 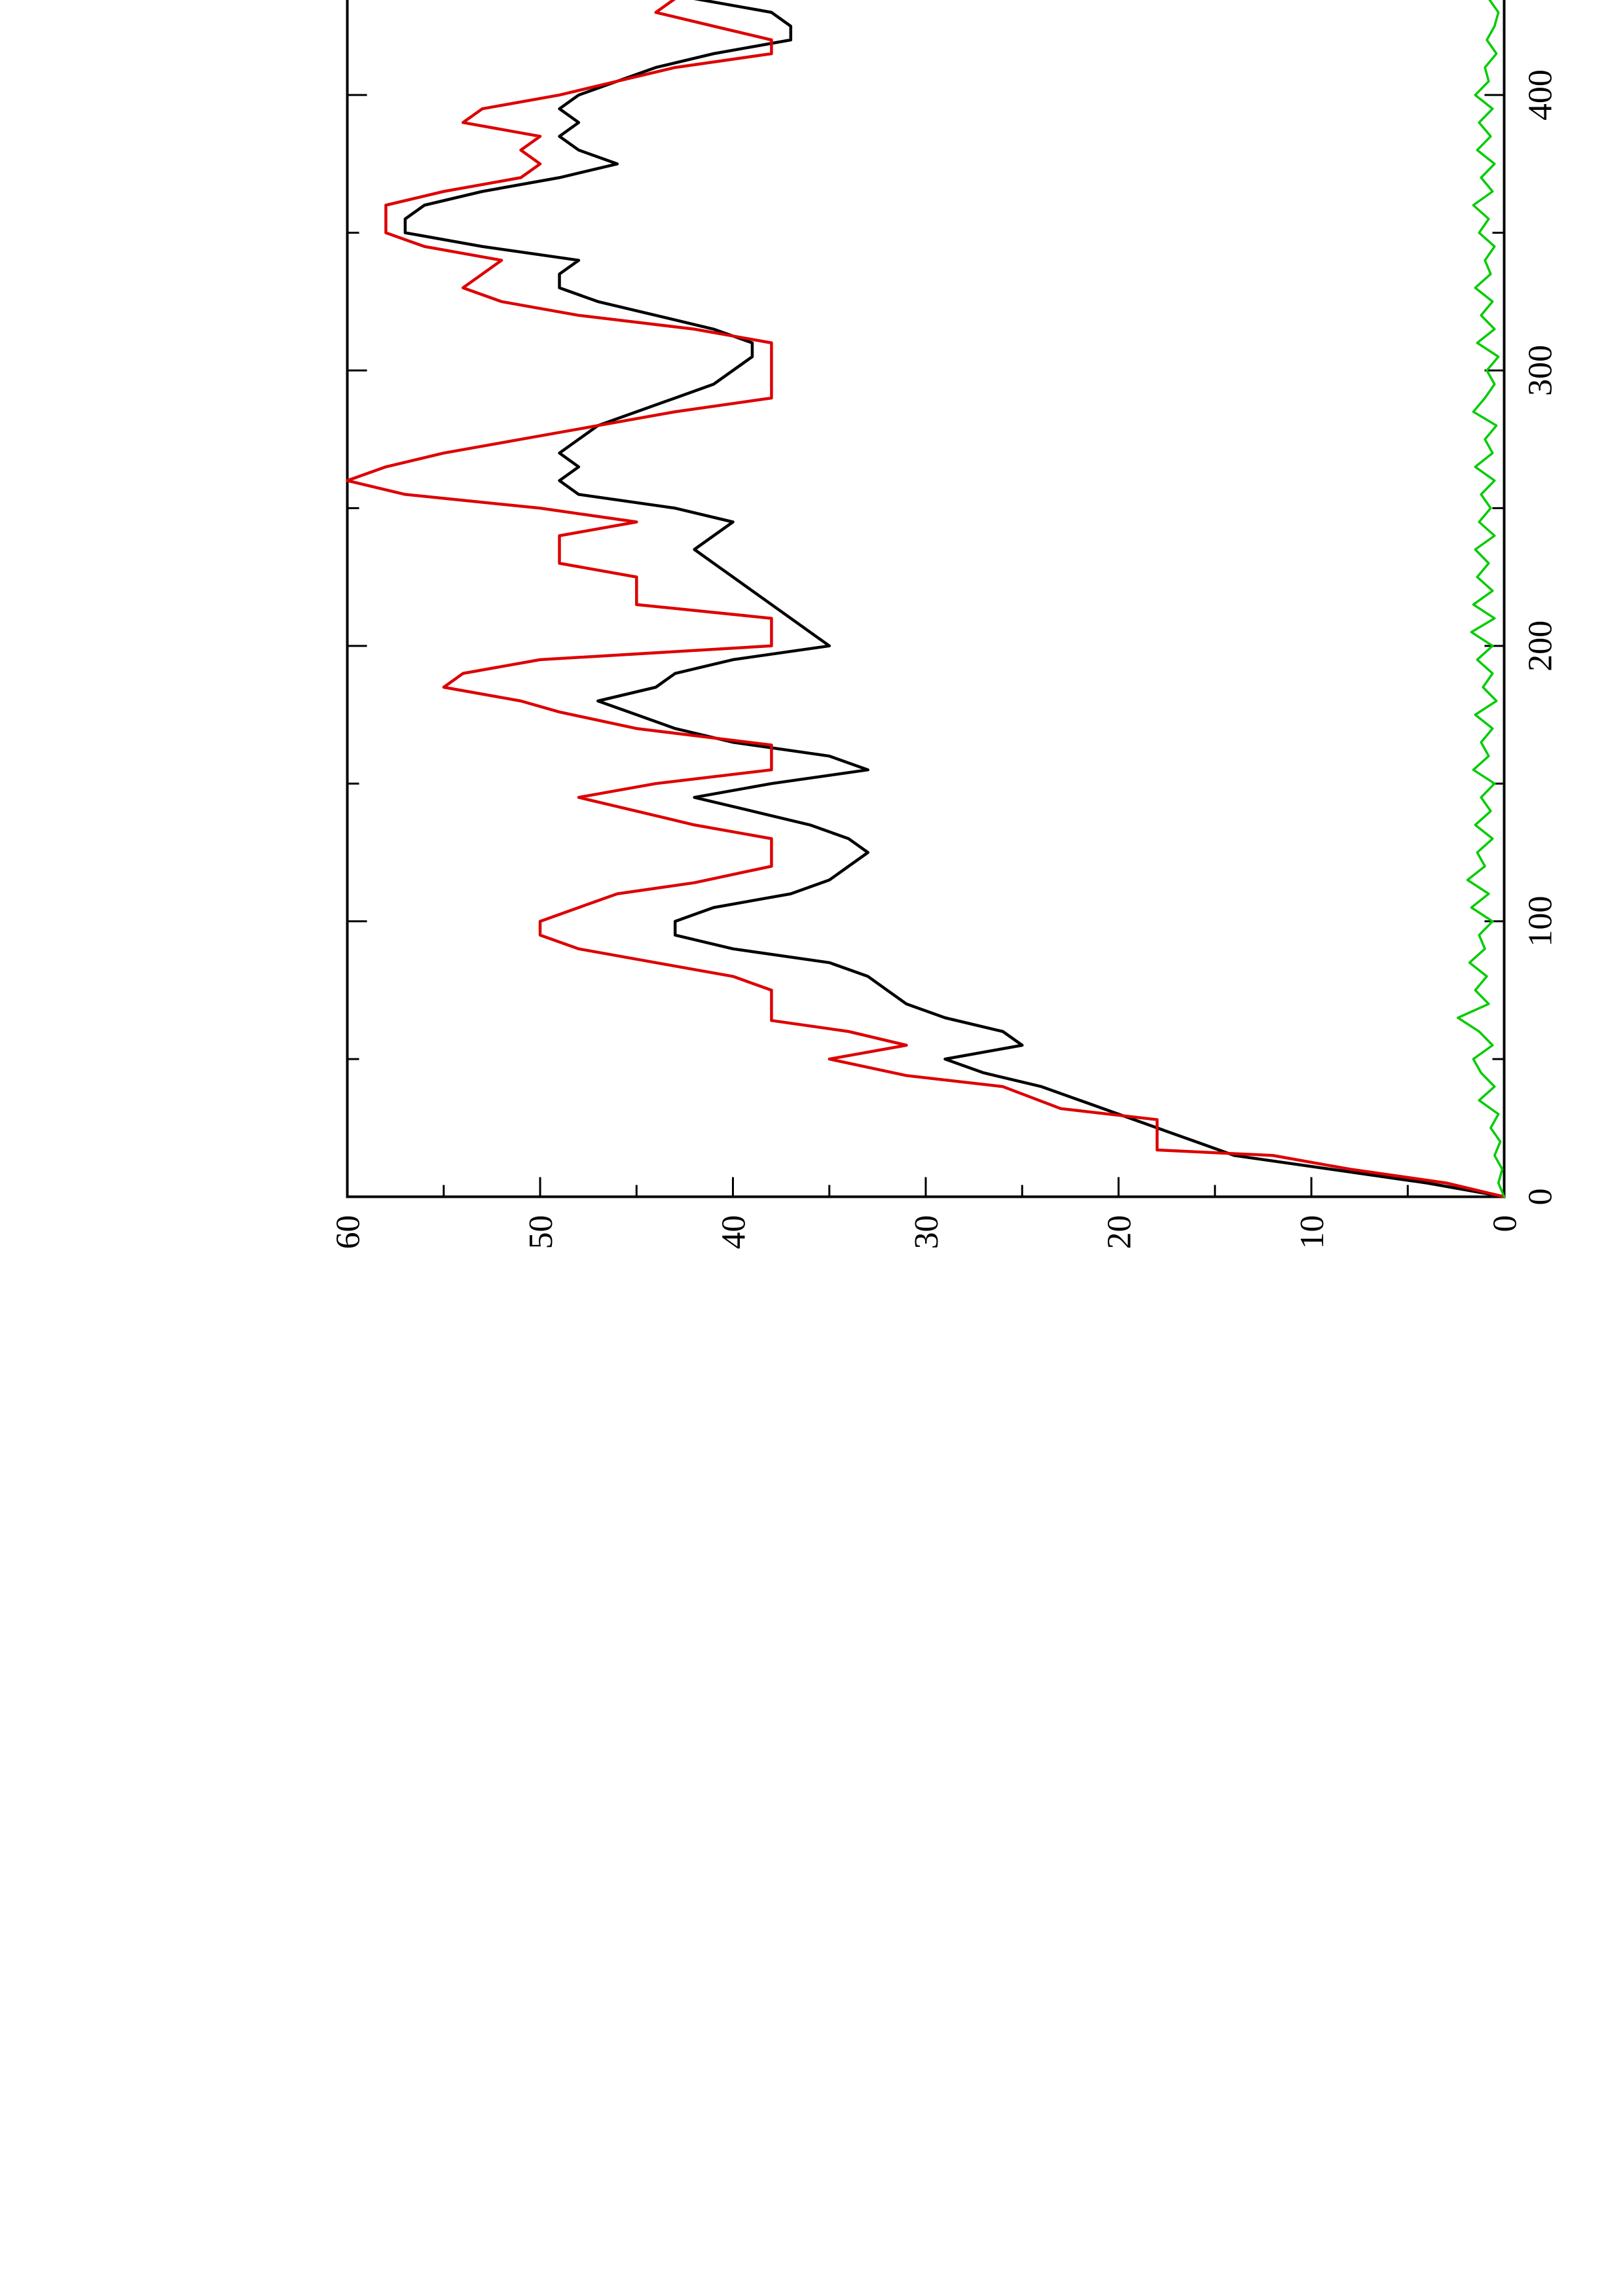 I want to click on x-tick-label: 400, so click(x=1540, y=94).